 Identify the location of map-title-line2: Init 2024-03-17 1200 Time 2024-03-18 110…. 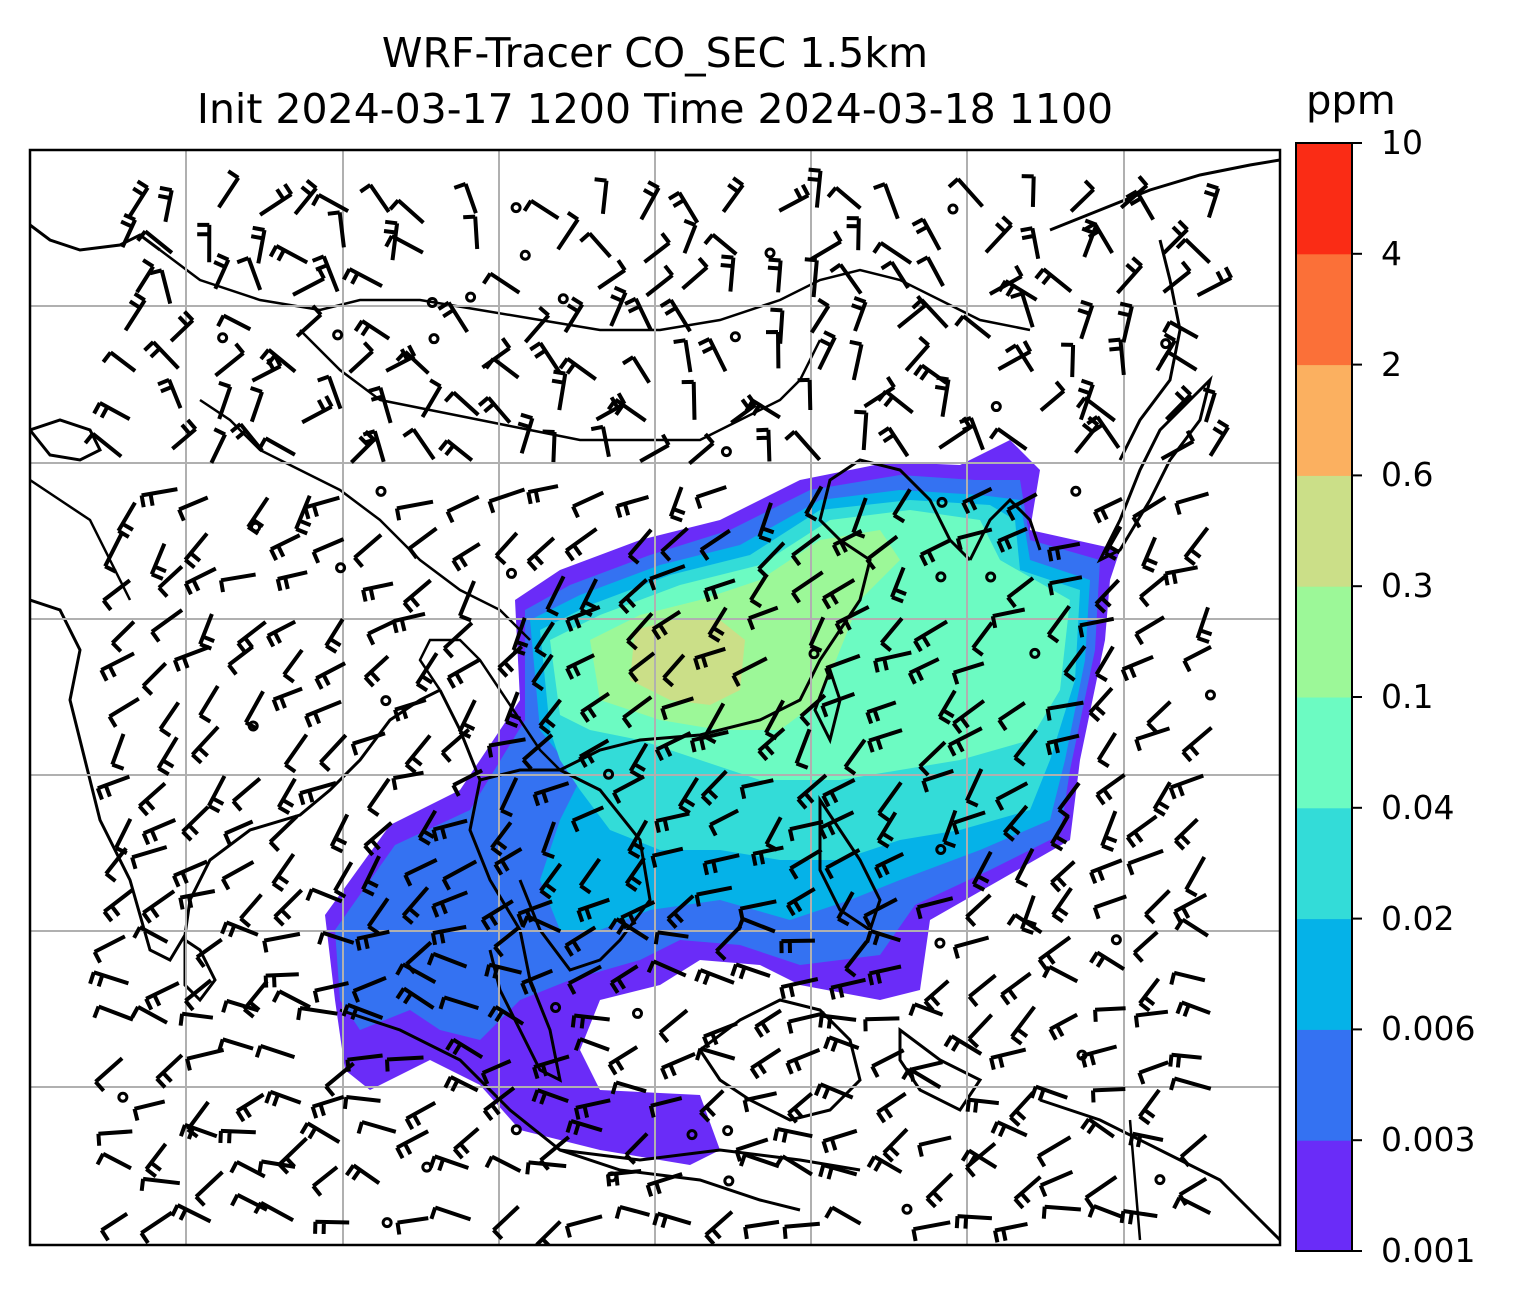
(655, 109).